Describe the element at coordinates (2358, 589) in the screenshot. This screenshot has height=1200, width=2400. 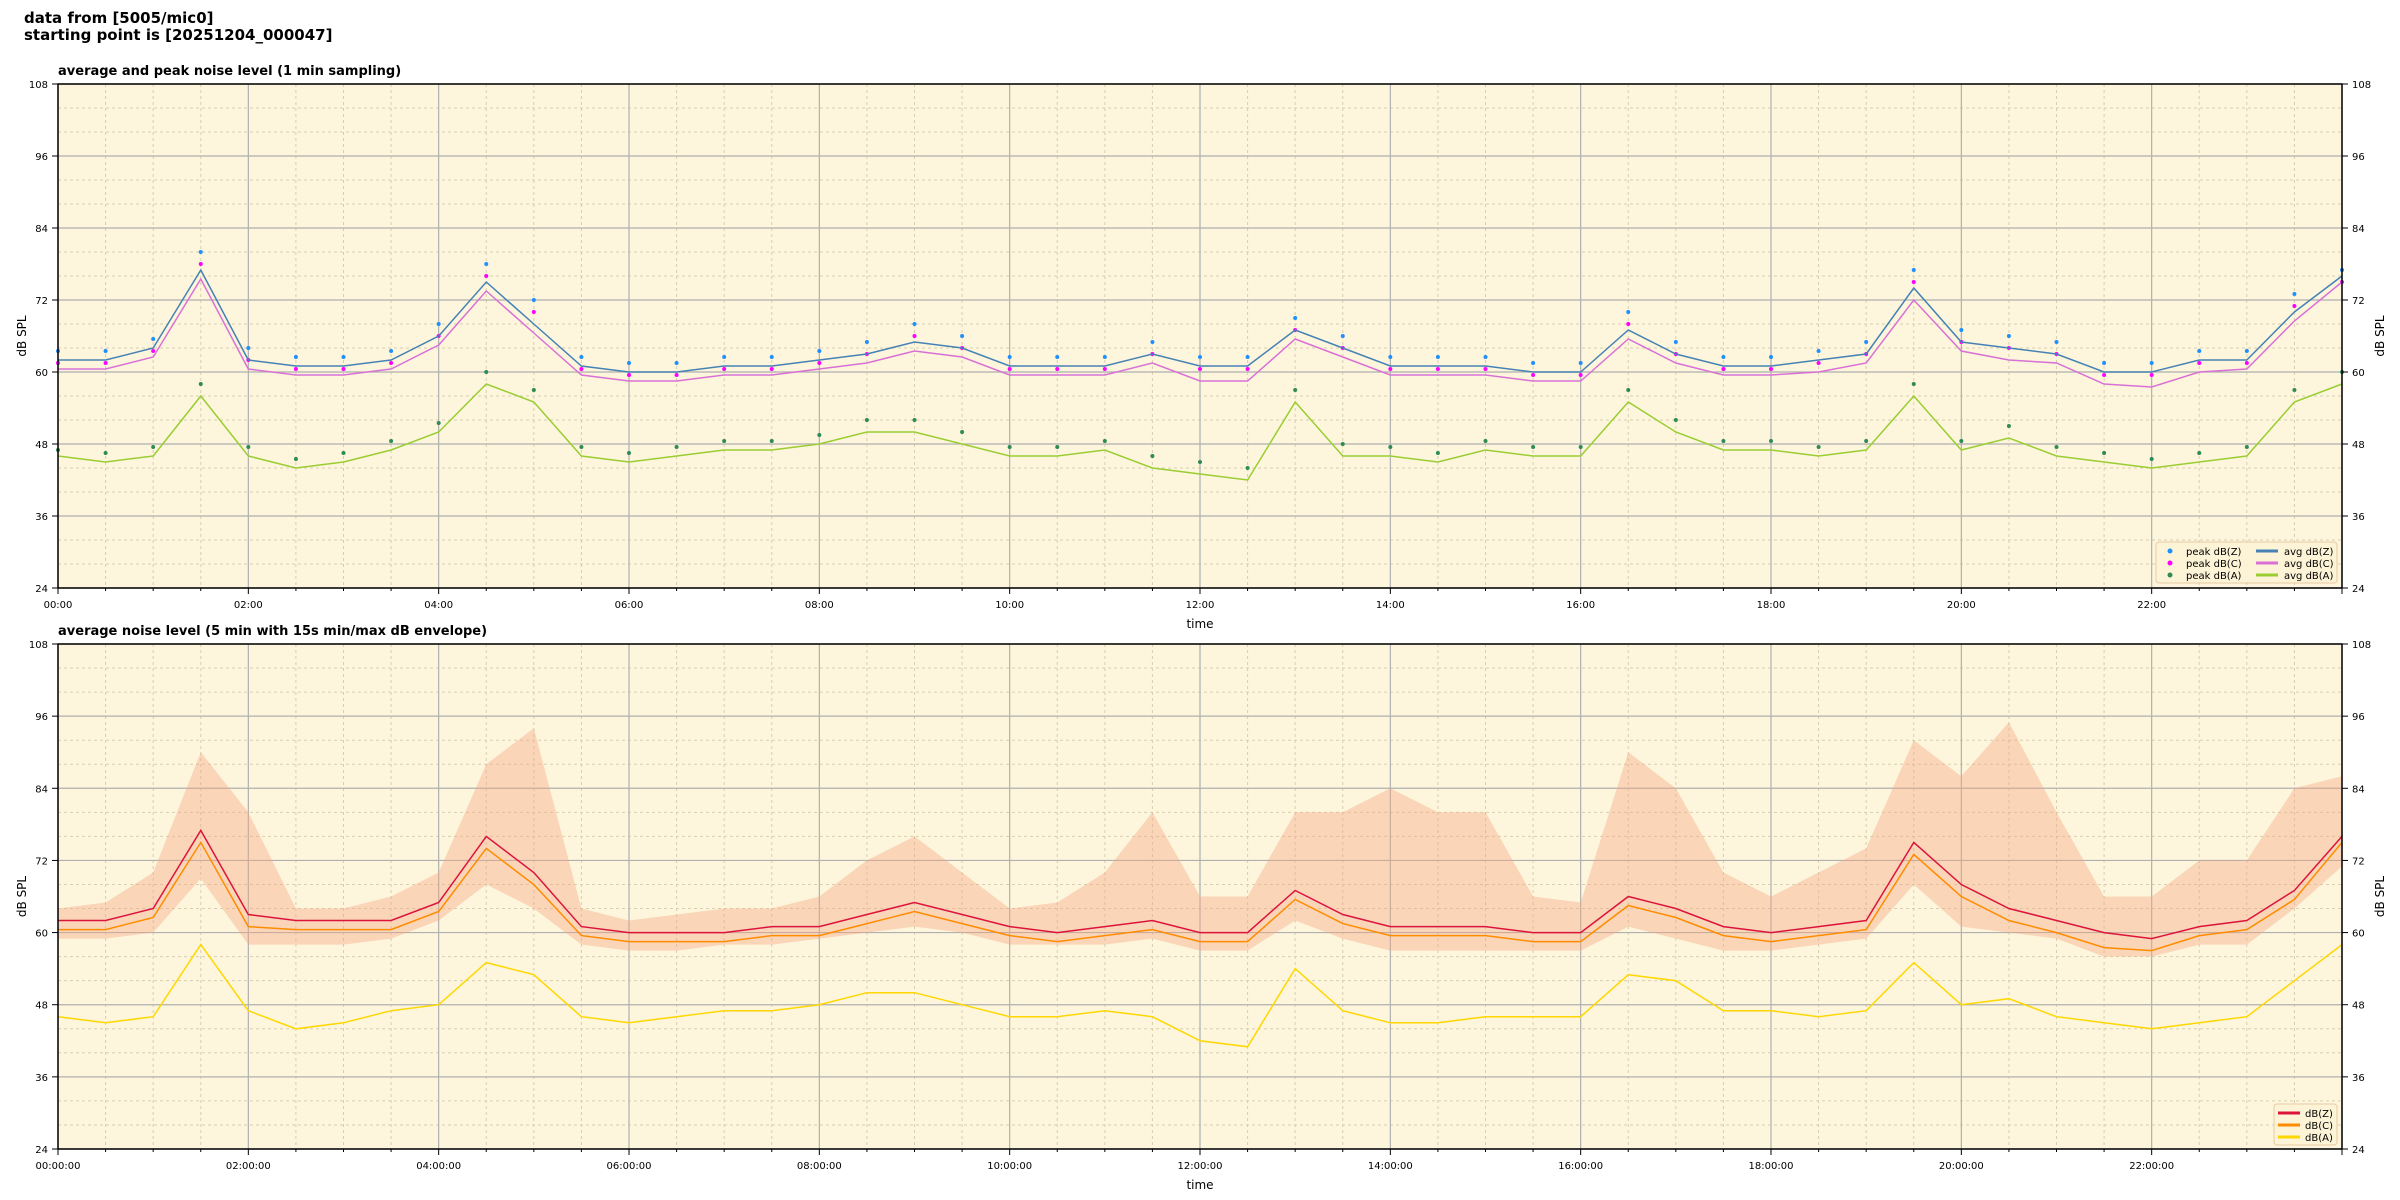
I see `y-tick-label-right: 24` at that location.